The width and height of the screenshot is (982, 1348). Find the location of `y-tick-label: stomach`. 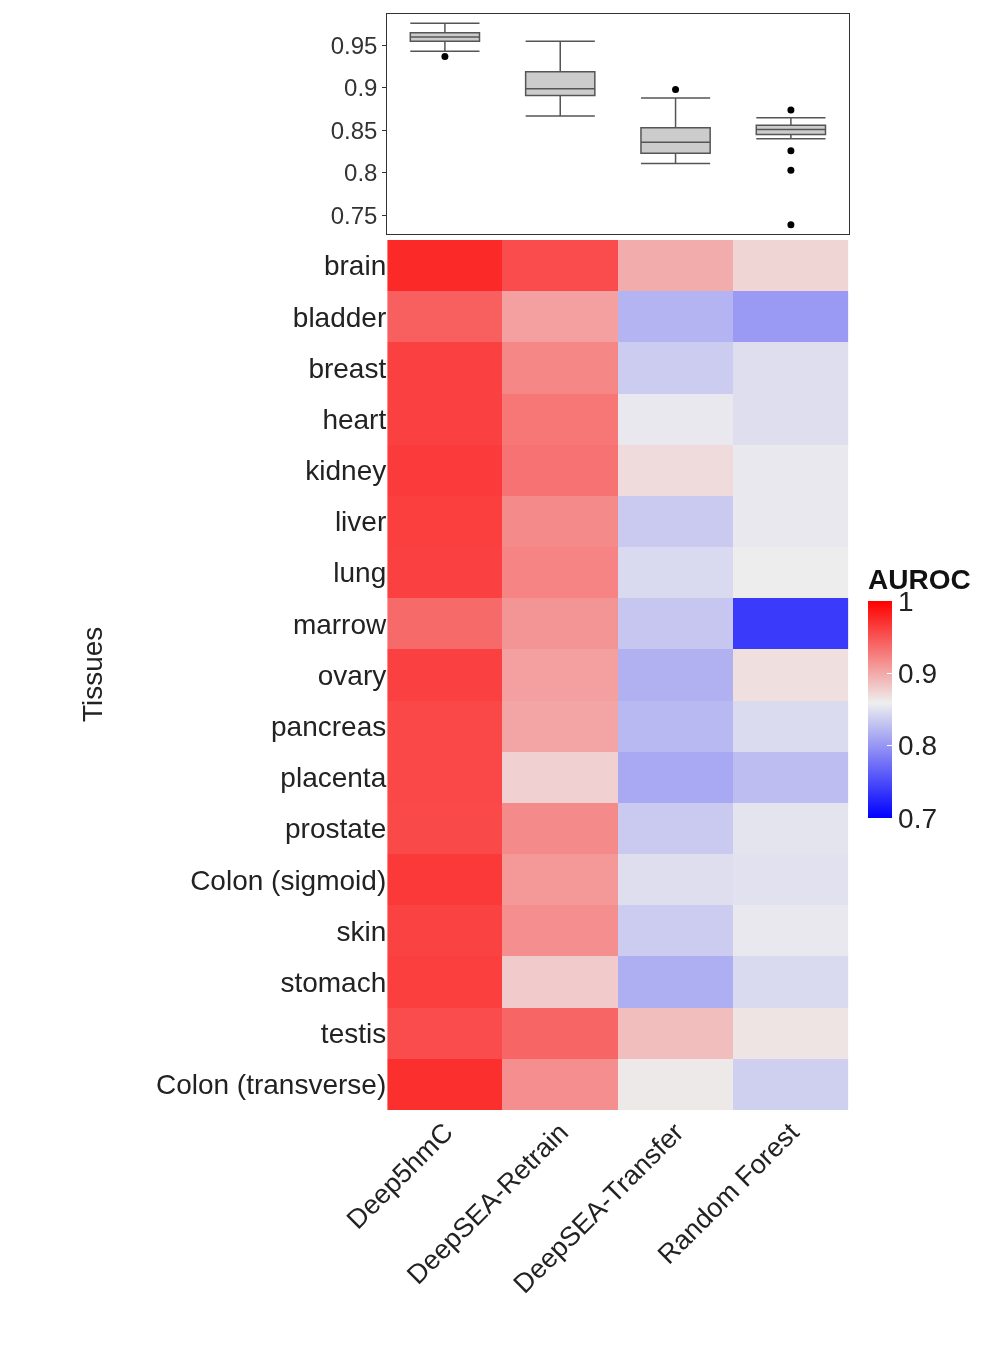

y-tick-label: stomach is located at coordinates (333, 982).